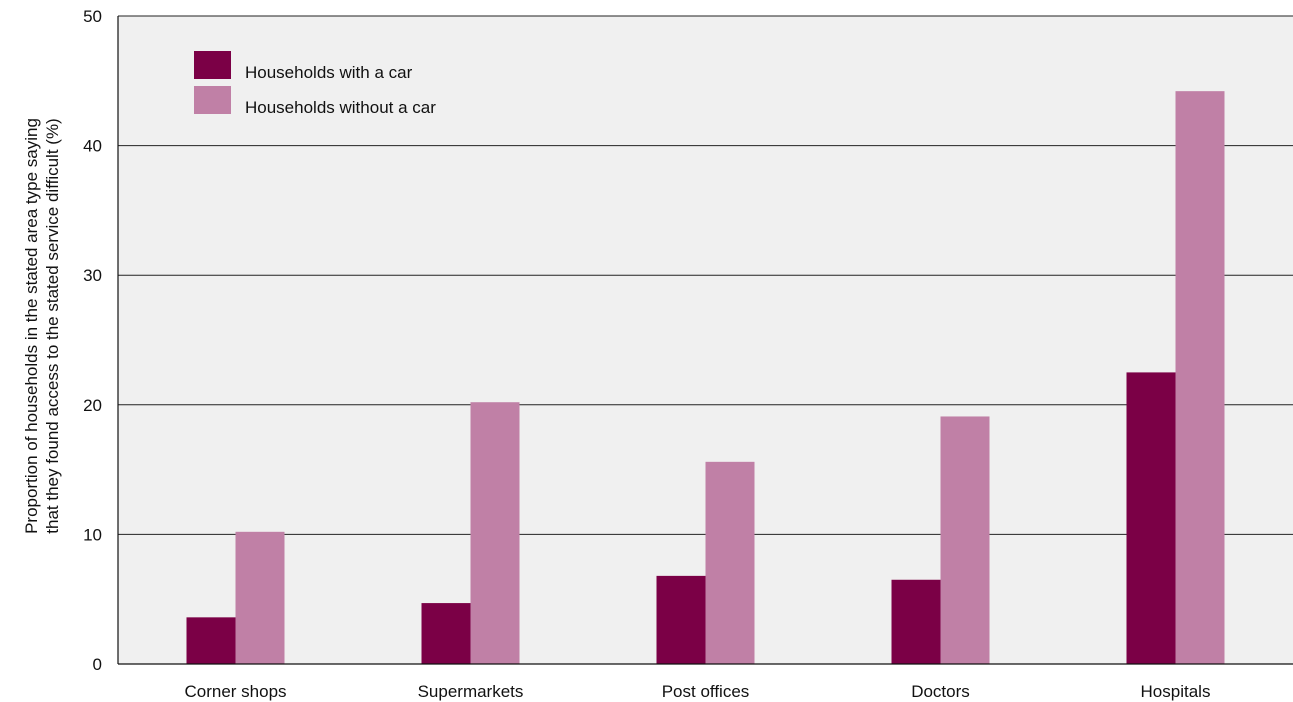 The width and height of the screenshot is (1293, 702). What do you see at coordinates (1200, 378) in the screenshot?
I see `bar-without-car-hospitals` at bounding box center [1200, 378].